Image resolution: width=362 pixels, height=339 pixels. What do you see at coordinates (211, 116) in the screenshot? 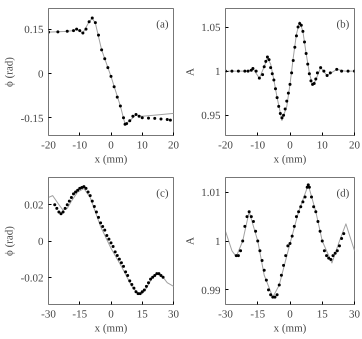
I see `y-tick-label: 0.95` at bounding box center [211, 116].